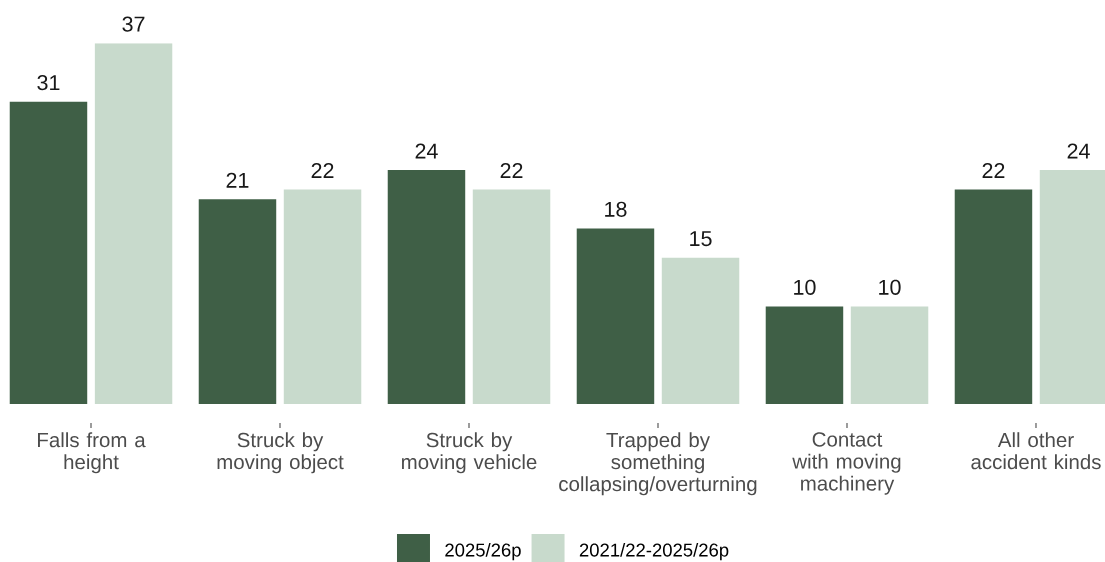  I want to click on data-label: 31, so click(48, 82).